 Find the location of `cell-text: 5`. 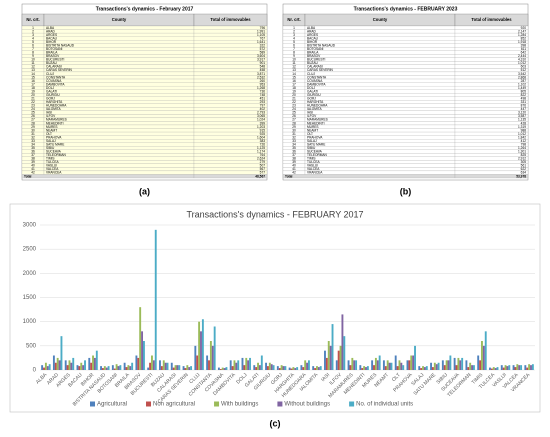

cell-text: 5 is located at coordinates (33, 42).